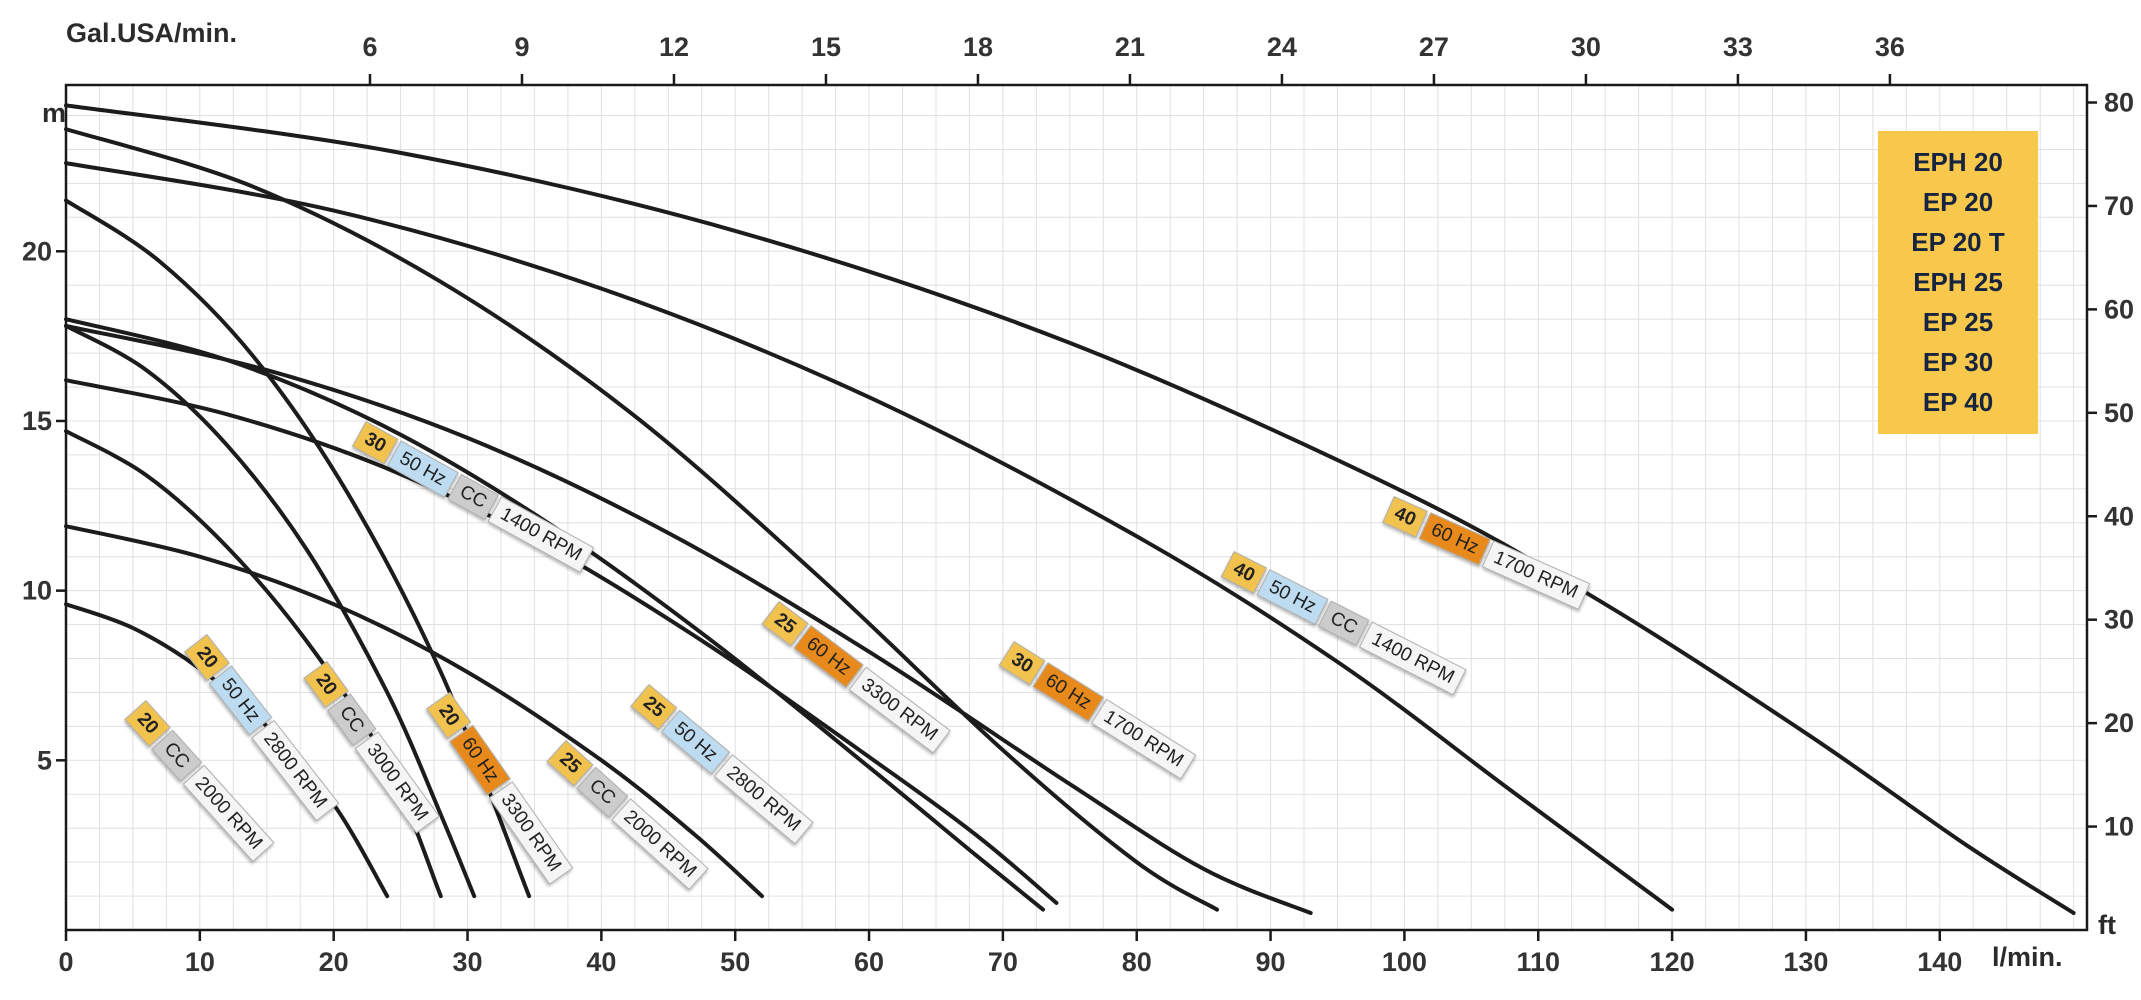  Describe the element at coordinates (2119, 206) in the screenshot. I see `y-tick-label-right: 70` at that location.